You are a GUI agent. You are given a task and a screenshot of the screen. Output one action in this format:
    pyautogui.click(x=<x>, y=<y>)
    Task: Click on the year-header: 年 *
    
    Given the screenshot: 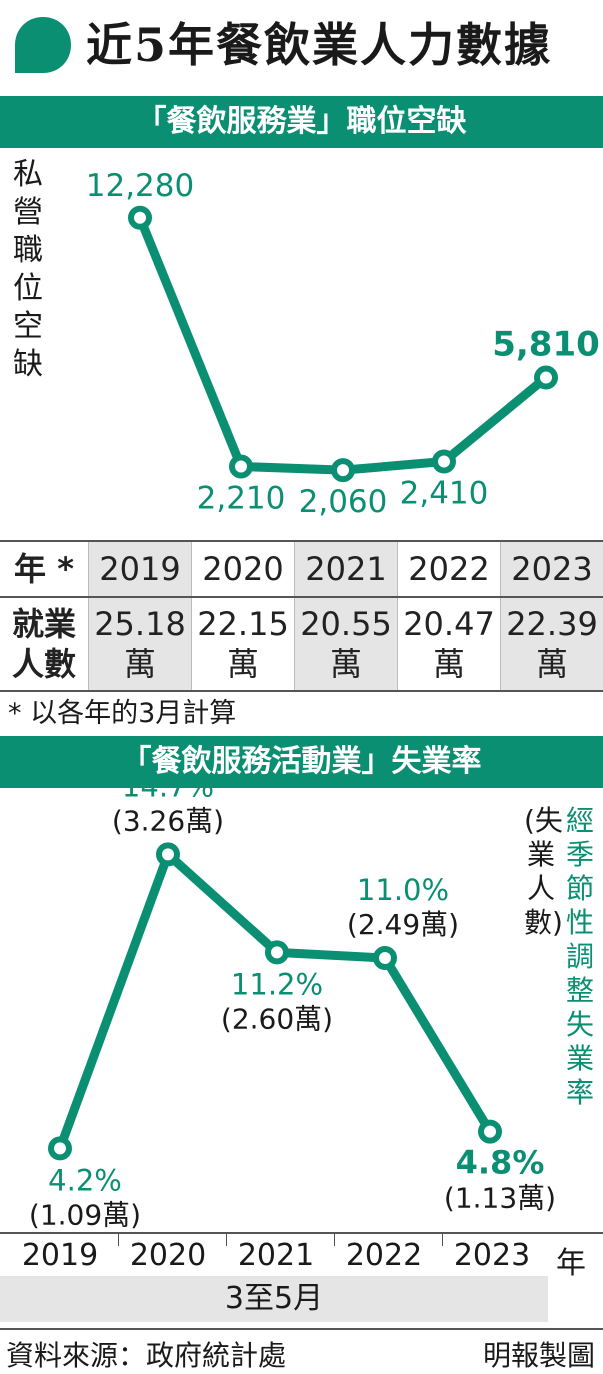 What is the action you would take?
    pyautogui.click(x=44, y=569)
    